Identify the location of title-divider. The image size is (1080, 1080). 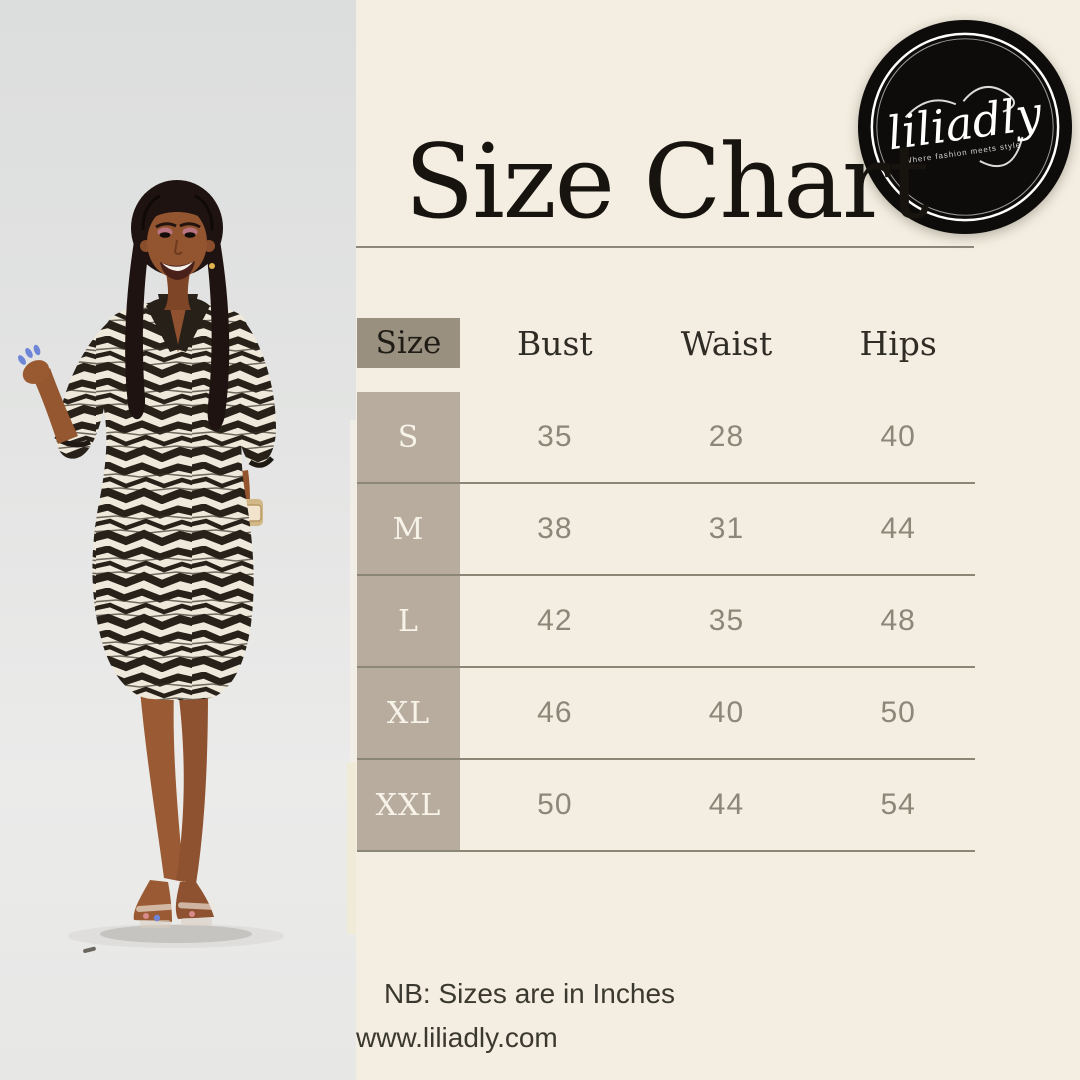
(665, 247).